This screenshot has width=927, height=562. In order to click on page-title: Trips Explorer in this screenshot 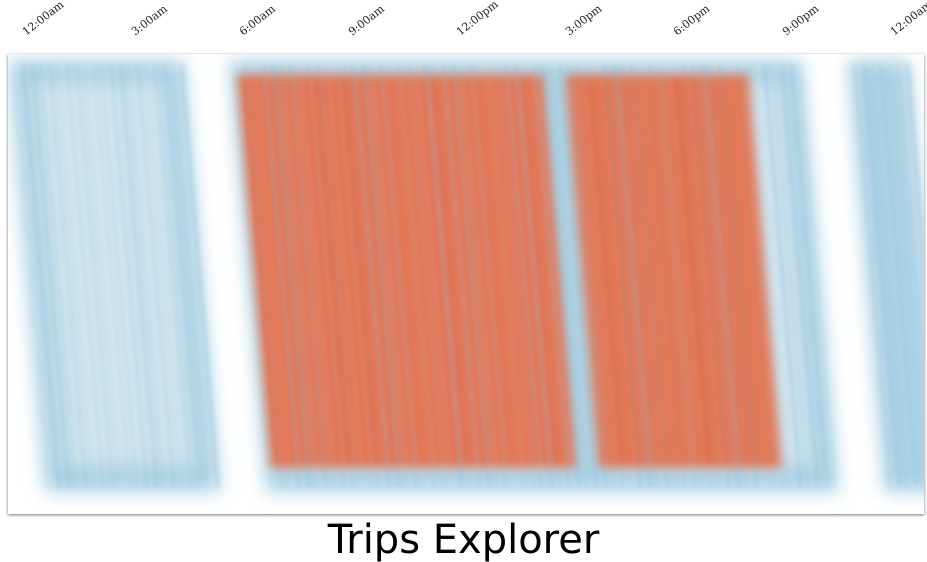, I will do `click(463, 539)`.